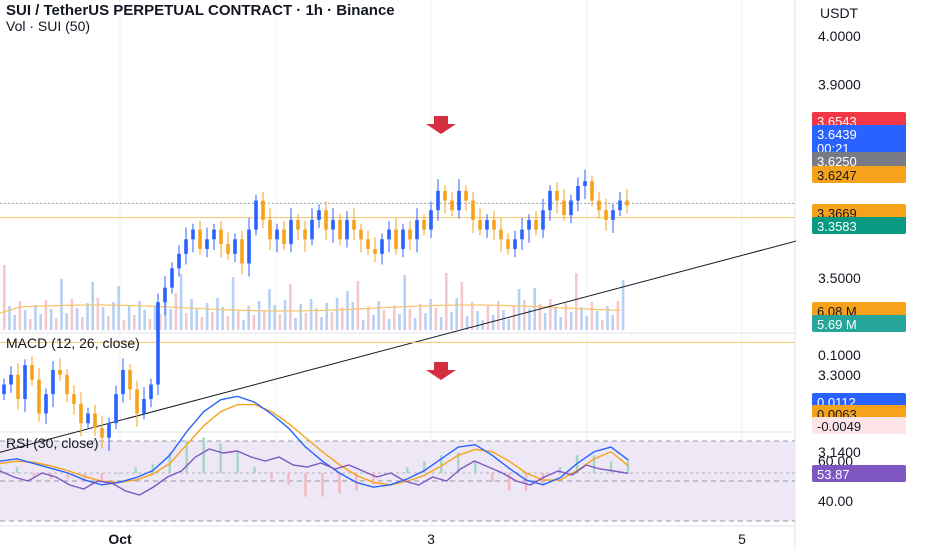  Describe the element at coordinates (120, 539) in the screenshot. I see `time-tick-label: Oct` at that location.